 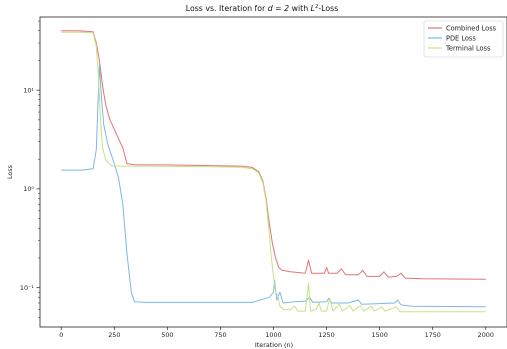 What do you see at coordinates (461, 38) in the screenshot?
I see `legend-label: PDE Loss` at bounding box center [461, 38].